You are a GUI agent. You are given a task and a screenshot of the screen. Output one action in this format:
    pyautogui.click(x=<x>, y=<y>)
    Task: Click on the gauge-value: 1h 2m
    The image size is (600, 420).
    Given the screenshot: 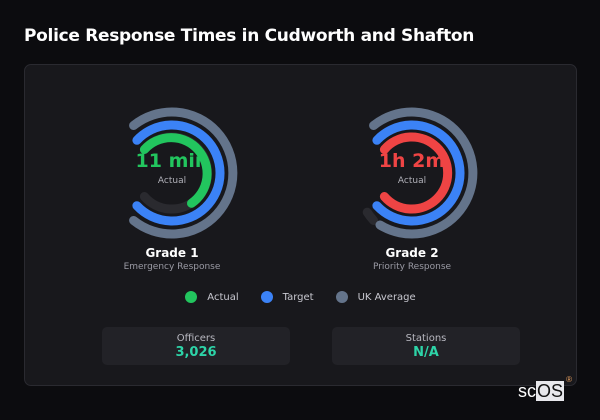 What is the action you would take?
    pyautogui.click(x=412, y=161)
    